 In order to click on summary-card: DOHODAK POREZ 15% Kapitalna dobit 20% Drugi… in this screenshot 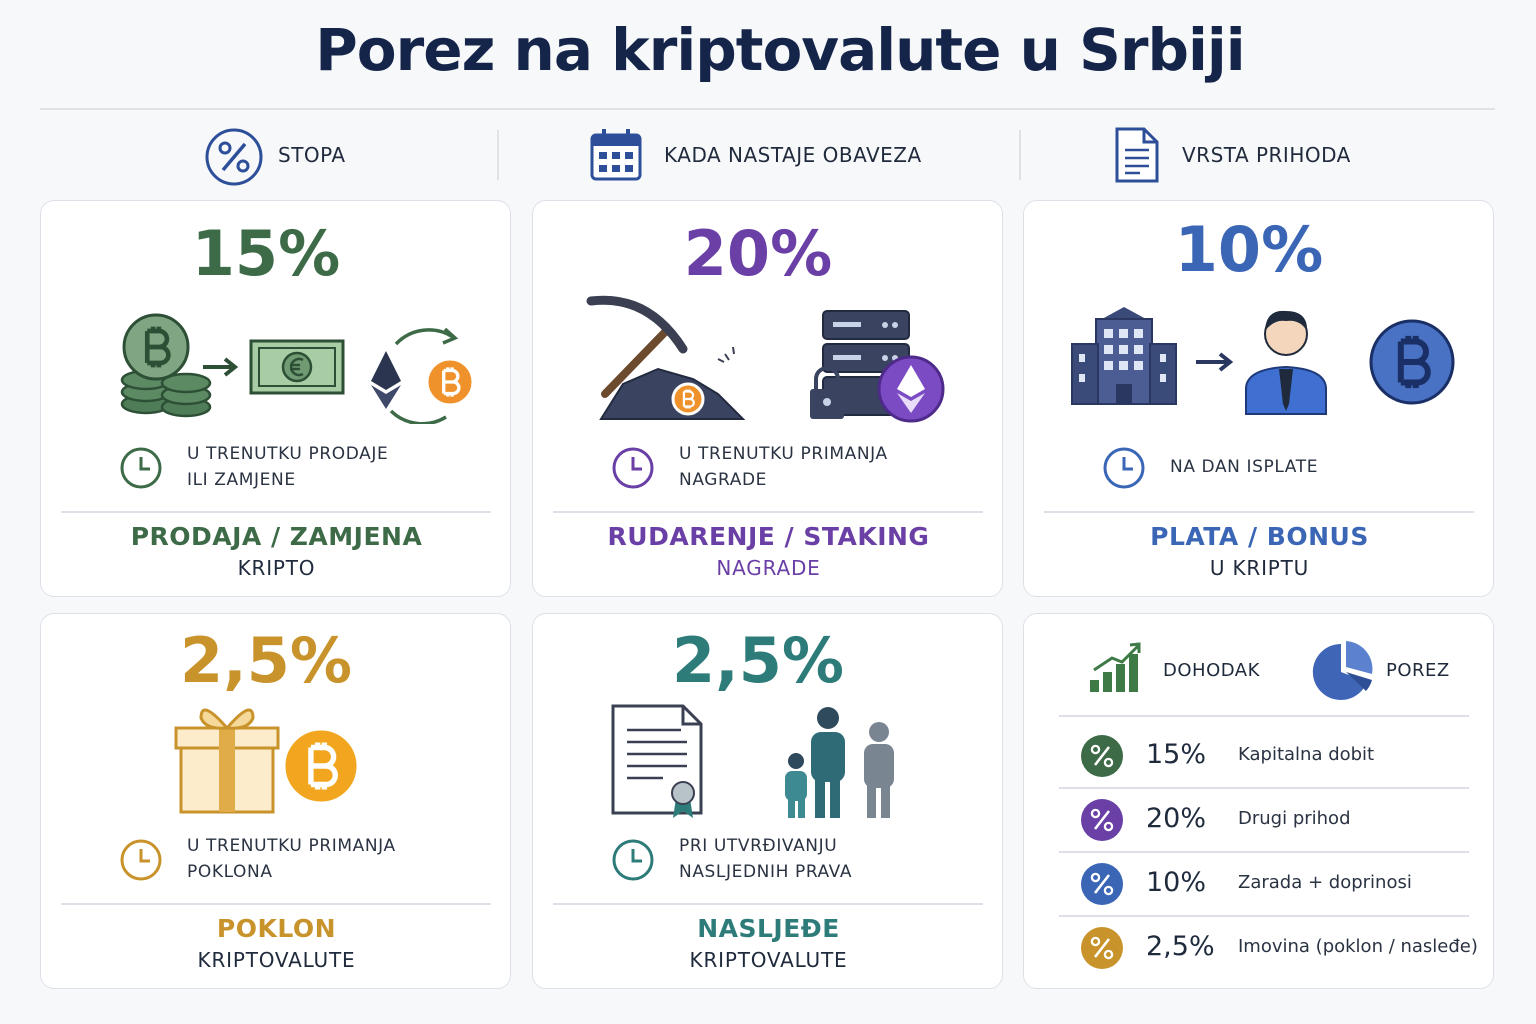, I will do `click(1258, 801)`.